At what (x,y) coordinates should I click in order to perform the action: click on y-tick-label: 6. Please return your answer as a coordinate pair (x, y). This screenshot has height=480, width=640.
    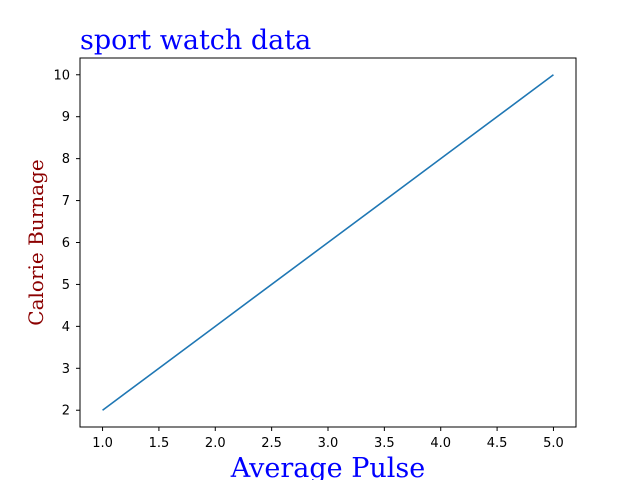
    Looking at the image, I should click on (66, 243).